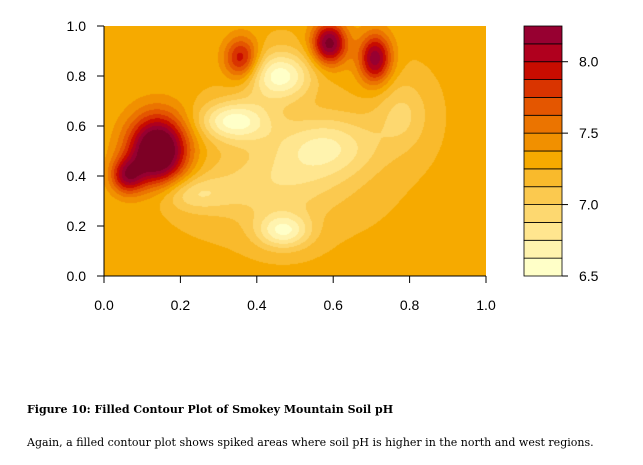 The width and height of the screenshot is (643, 465). What do you see at coordinates (486, 305) in the screenshot?
I see `x-tick-label: 1.0` at bounding box center [486, 305].